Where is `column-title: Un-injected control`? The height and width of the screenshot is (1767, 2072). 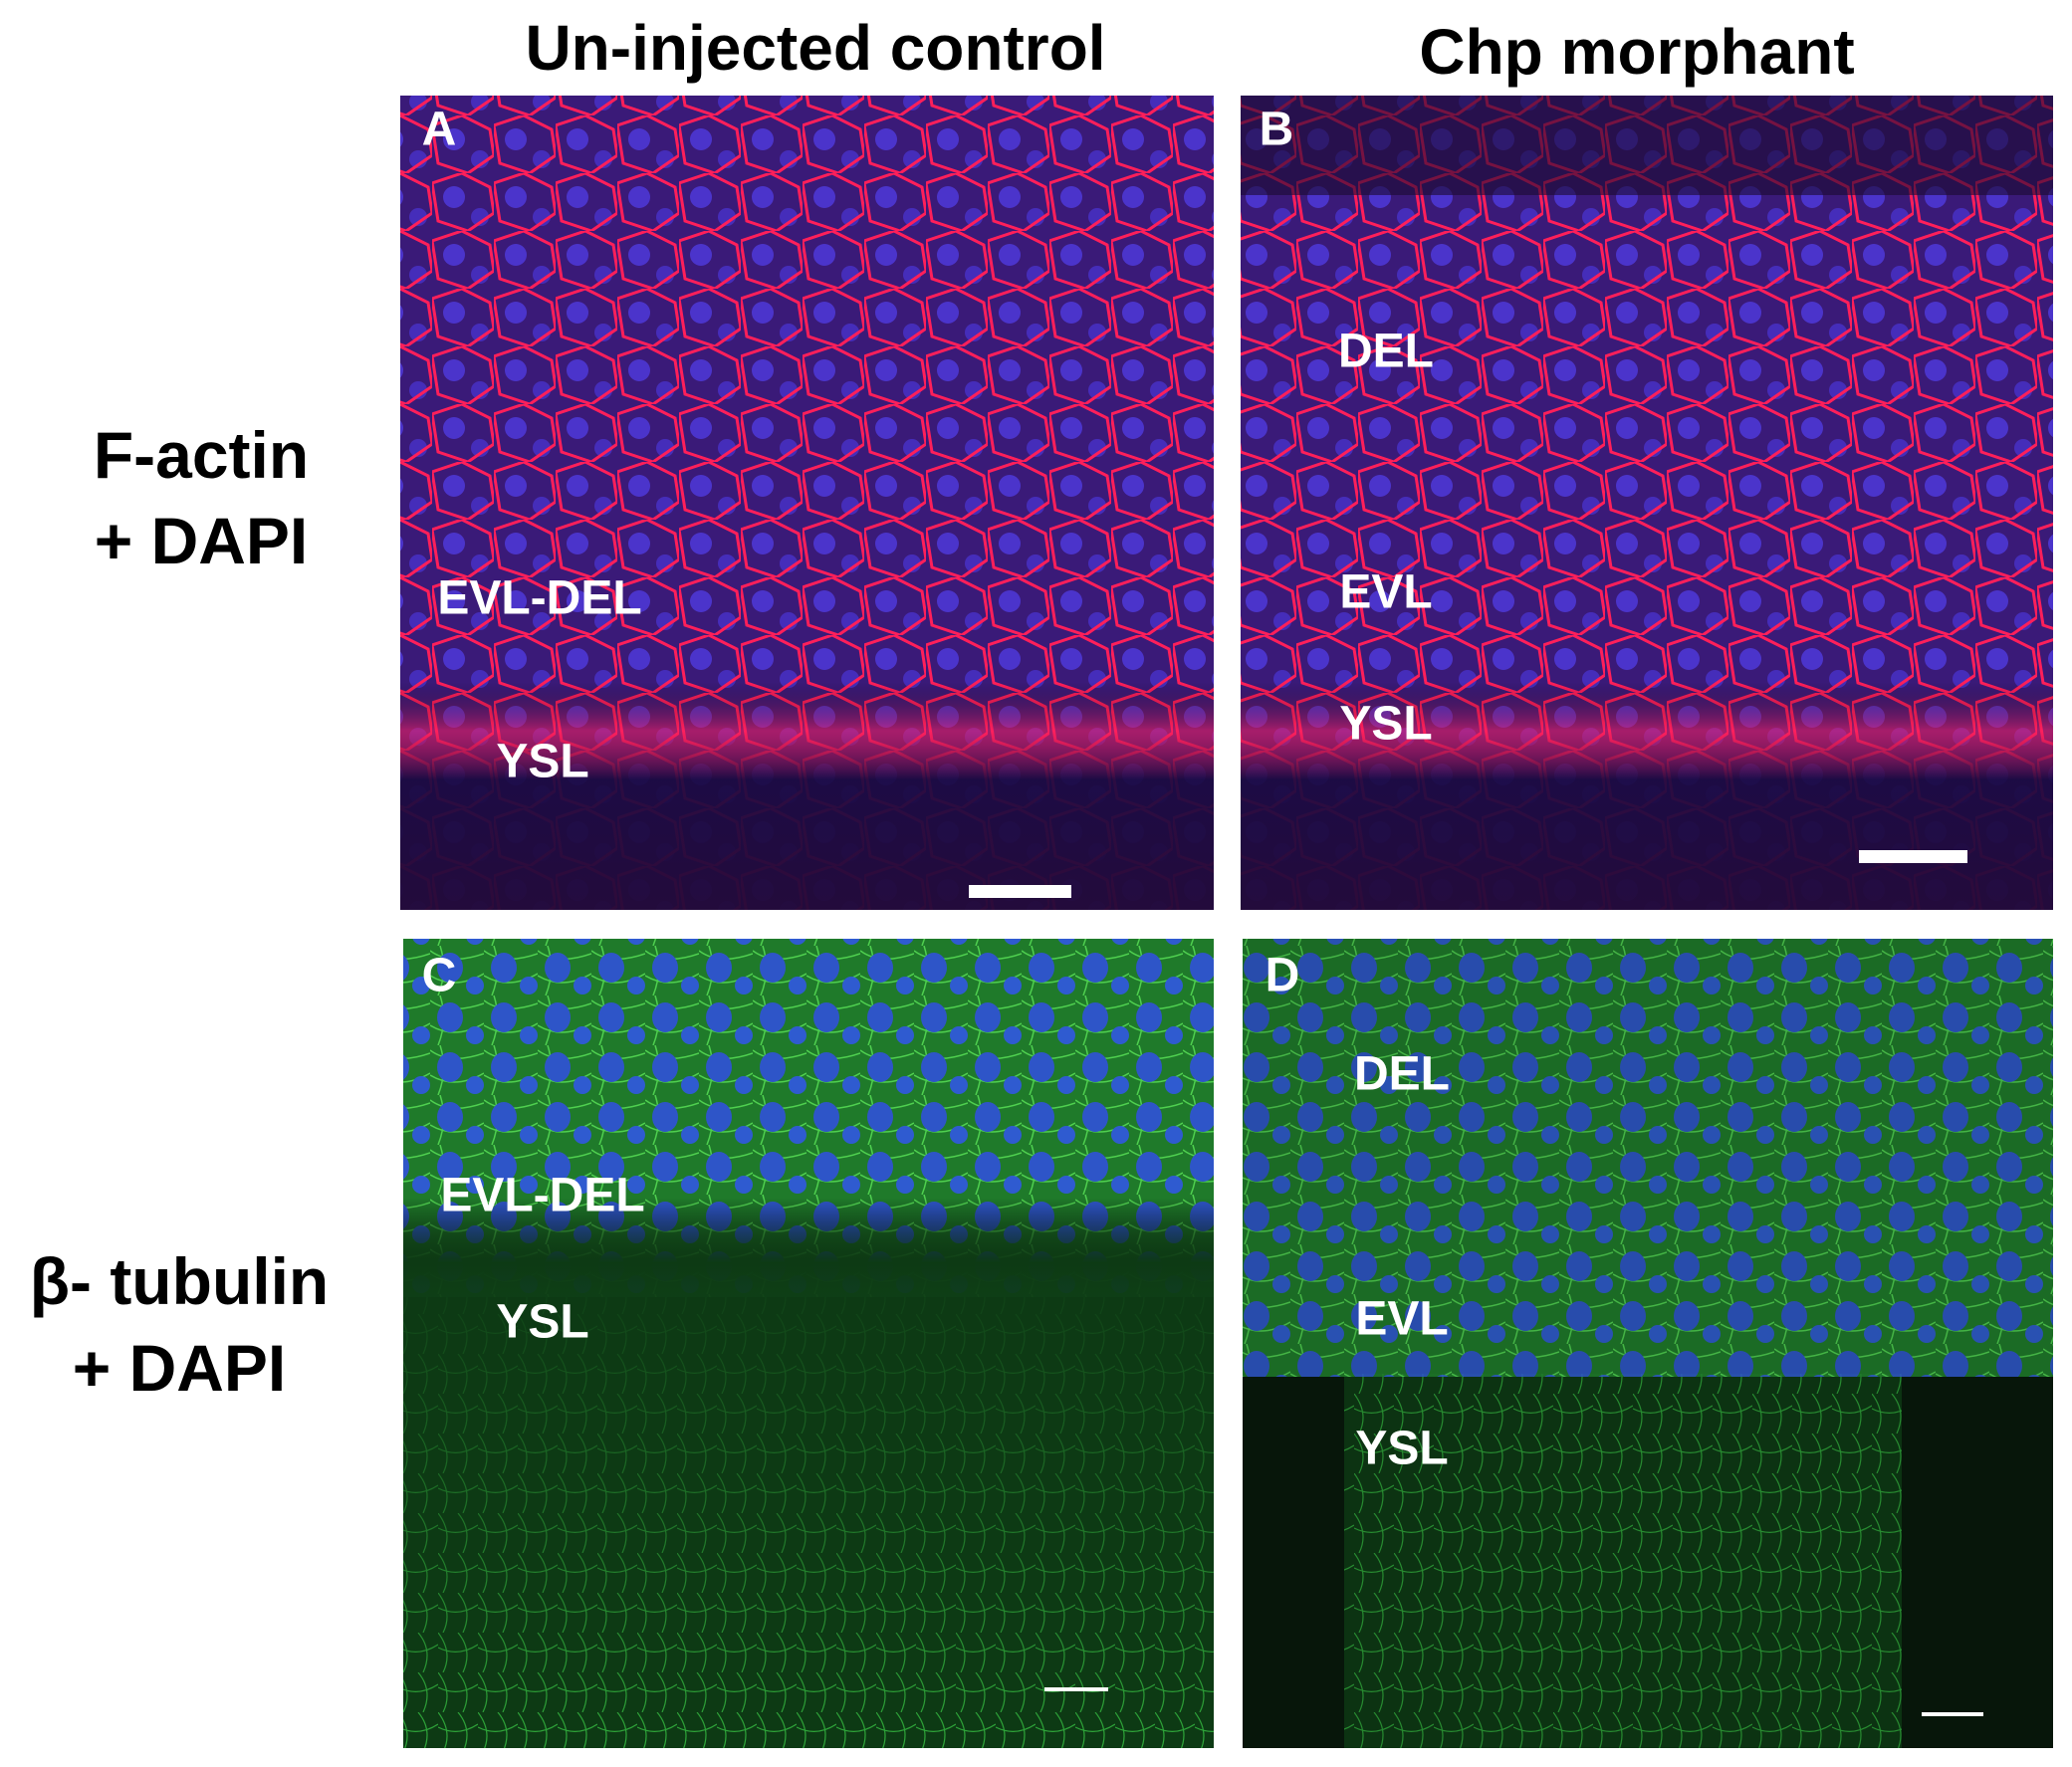
column-title: Un-injected control is located at coordinates (815, 48).